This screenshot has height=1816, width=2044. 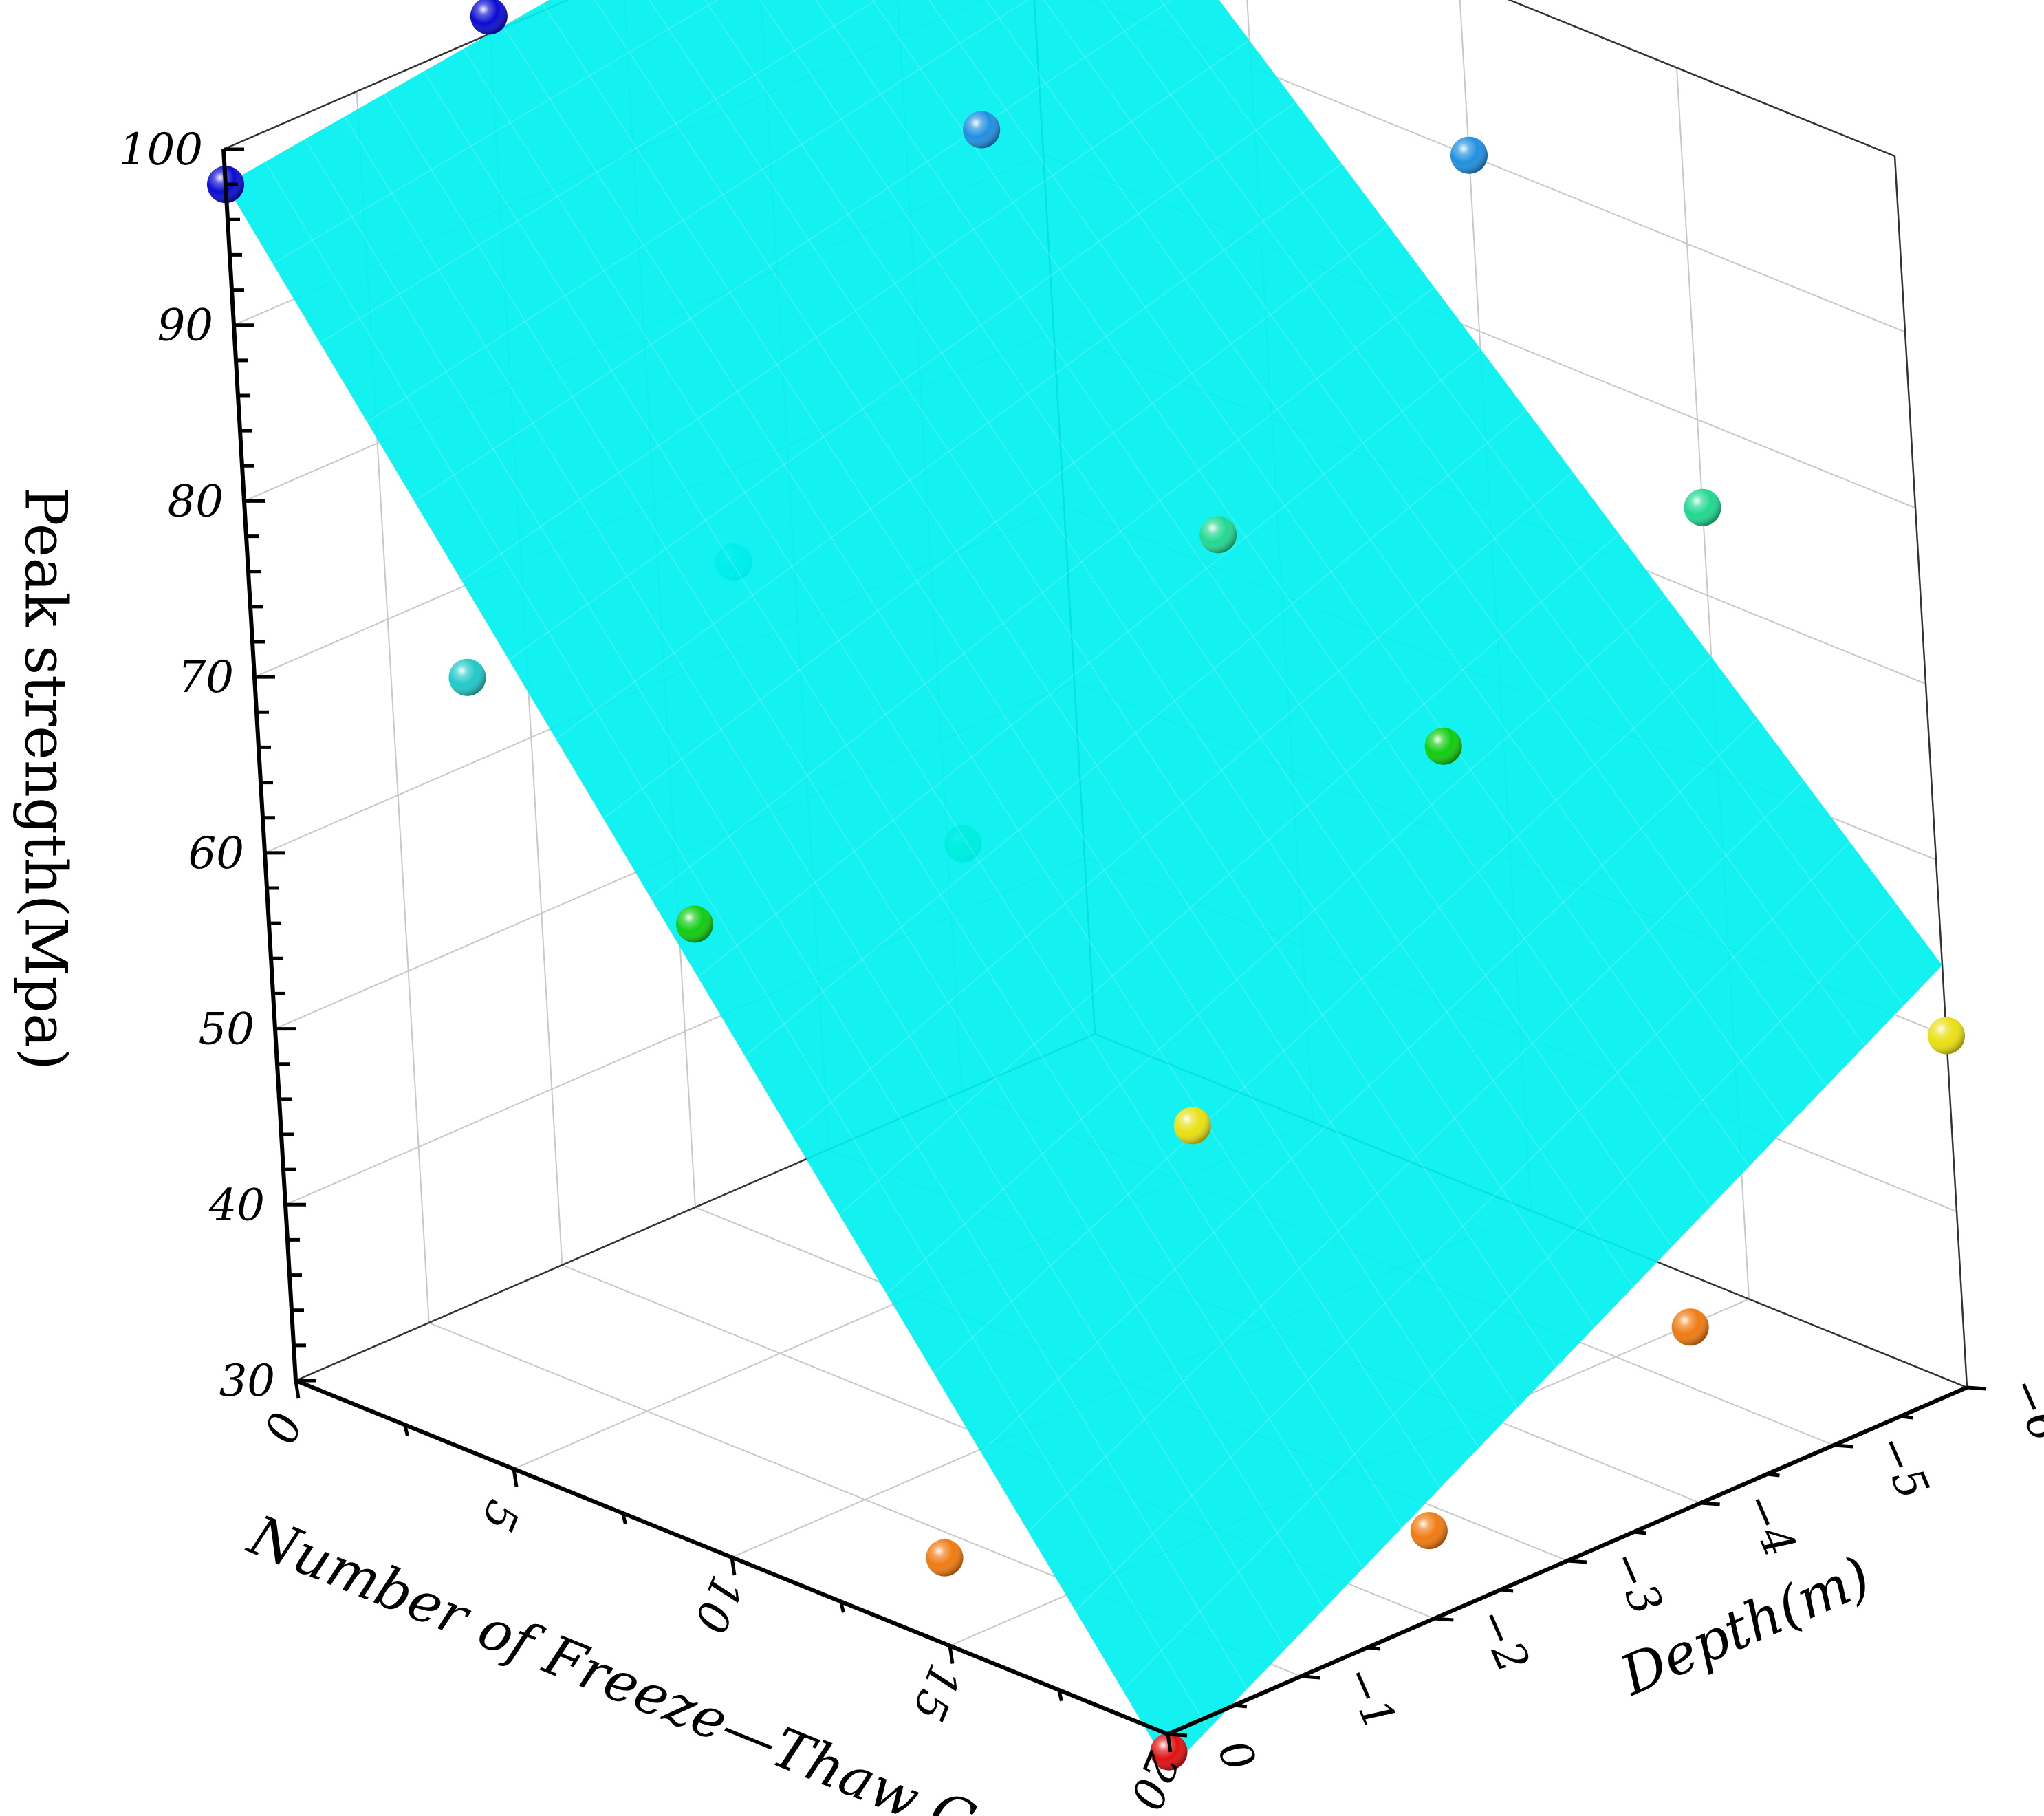 What do you see at coordinates (216, 853) in the screenshot?
I see `z-tick-label: 60` at bounding box center [216, 853].